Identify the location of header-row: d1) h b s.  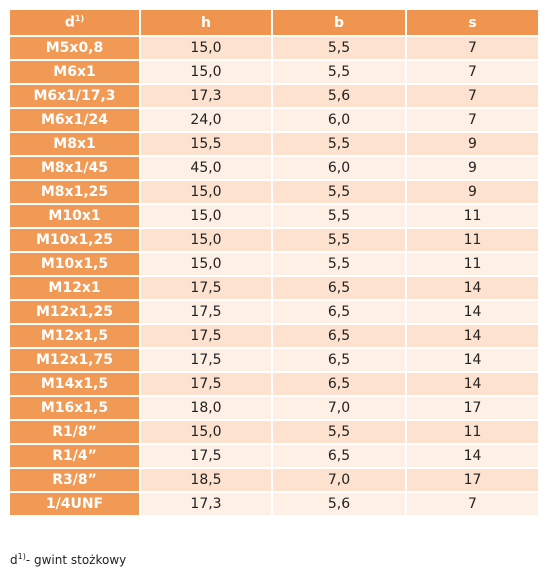
(274, 22).